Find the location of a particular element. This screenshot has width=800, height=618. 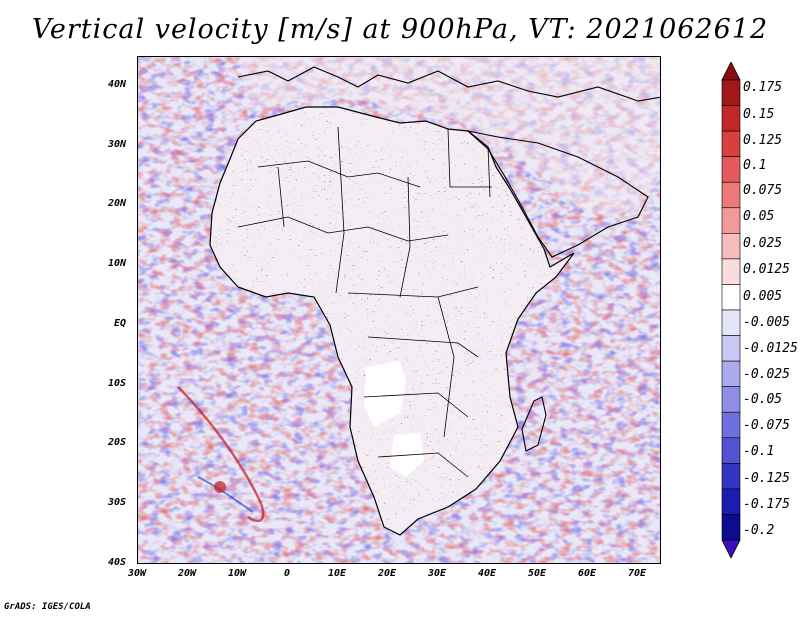

colorbar-top-arrow is located at coordinates (731, 71).